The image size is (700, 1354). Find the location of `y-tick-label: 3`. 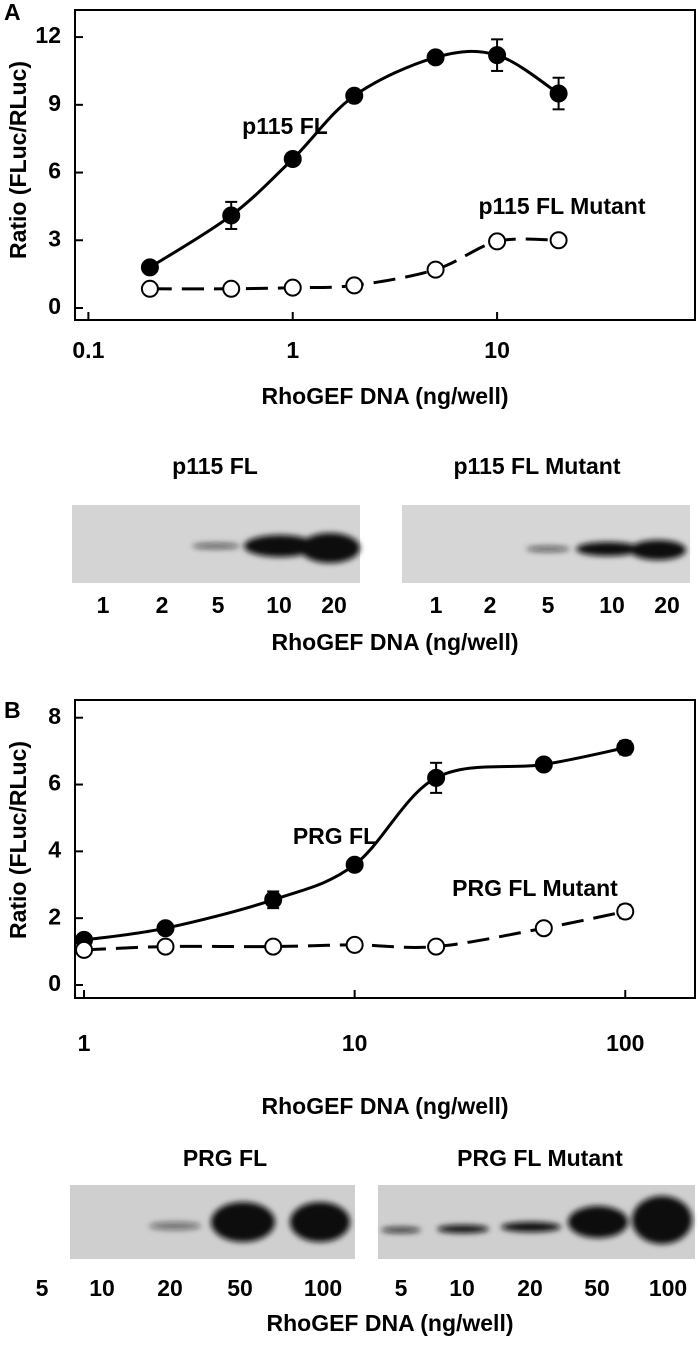

y-tick-label: 3 is located at coordinates (54, 238).